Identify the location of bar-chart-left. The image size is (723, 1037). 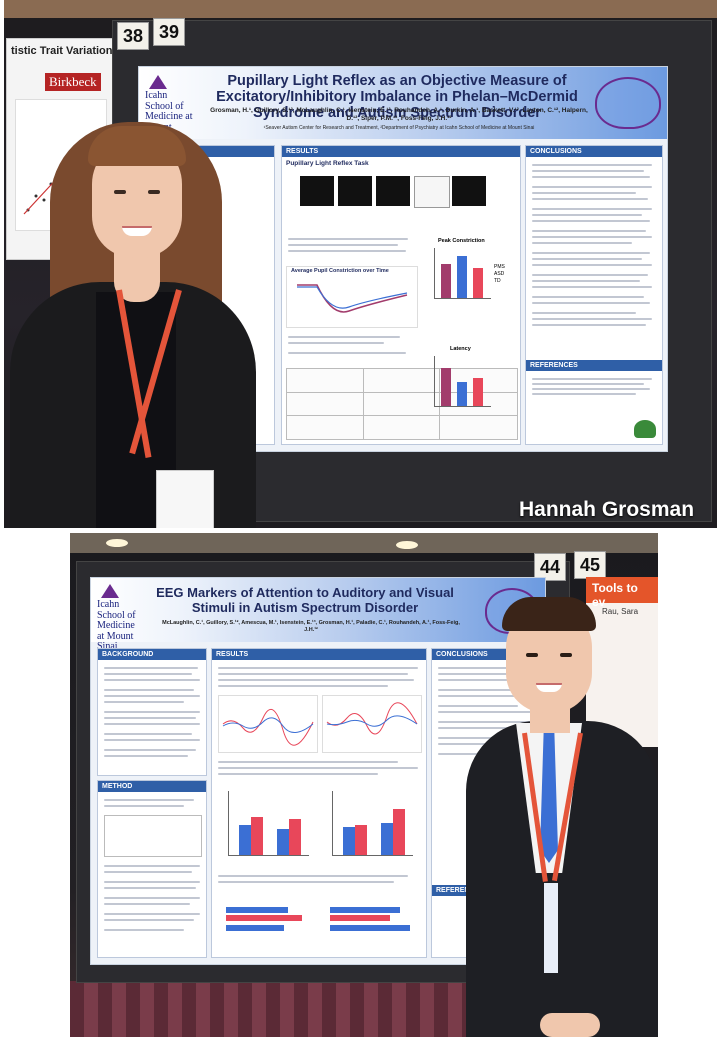
(267, 825).